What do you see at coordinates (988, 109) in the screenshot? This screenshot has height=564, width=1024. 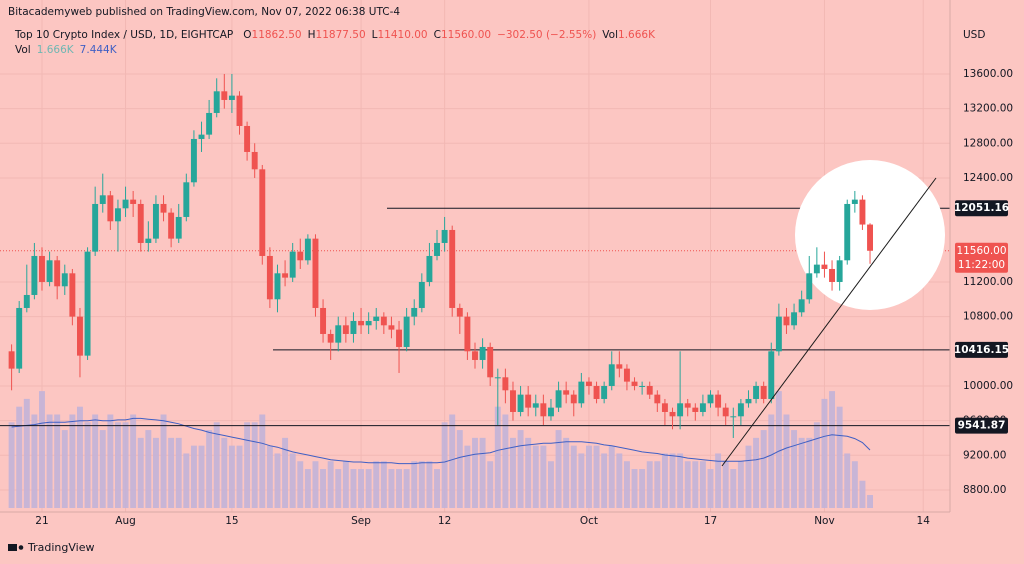 I see `y-tick-label: 13200.00` at bounding box center [988, 109].